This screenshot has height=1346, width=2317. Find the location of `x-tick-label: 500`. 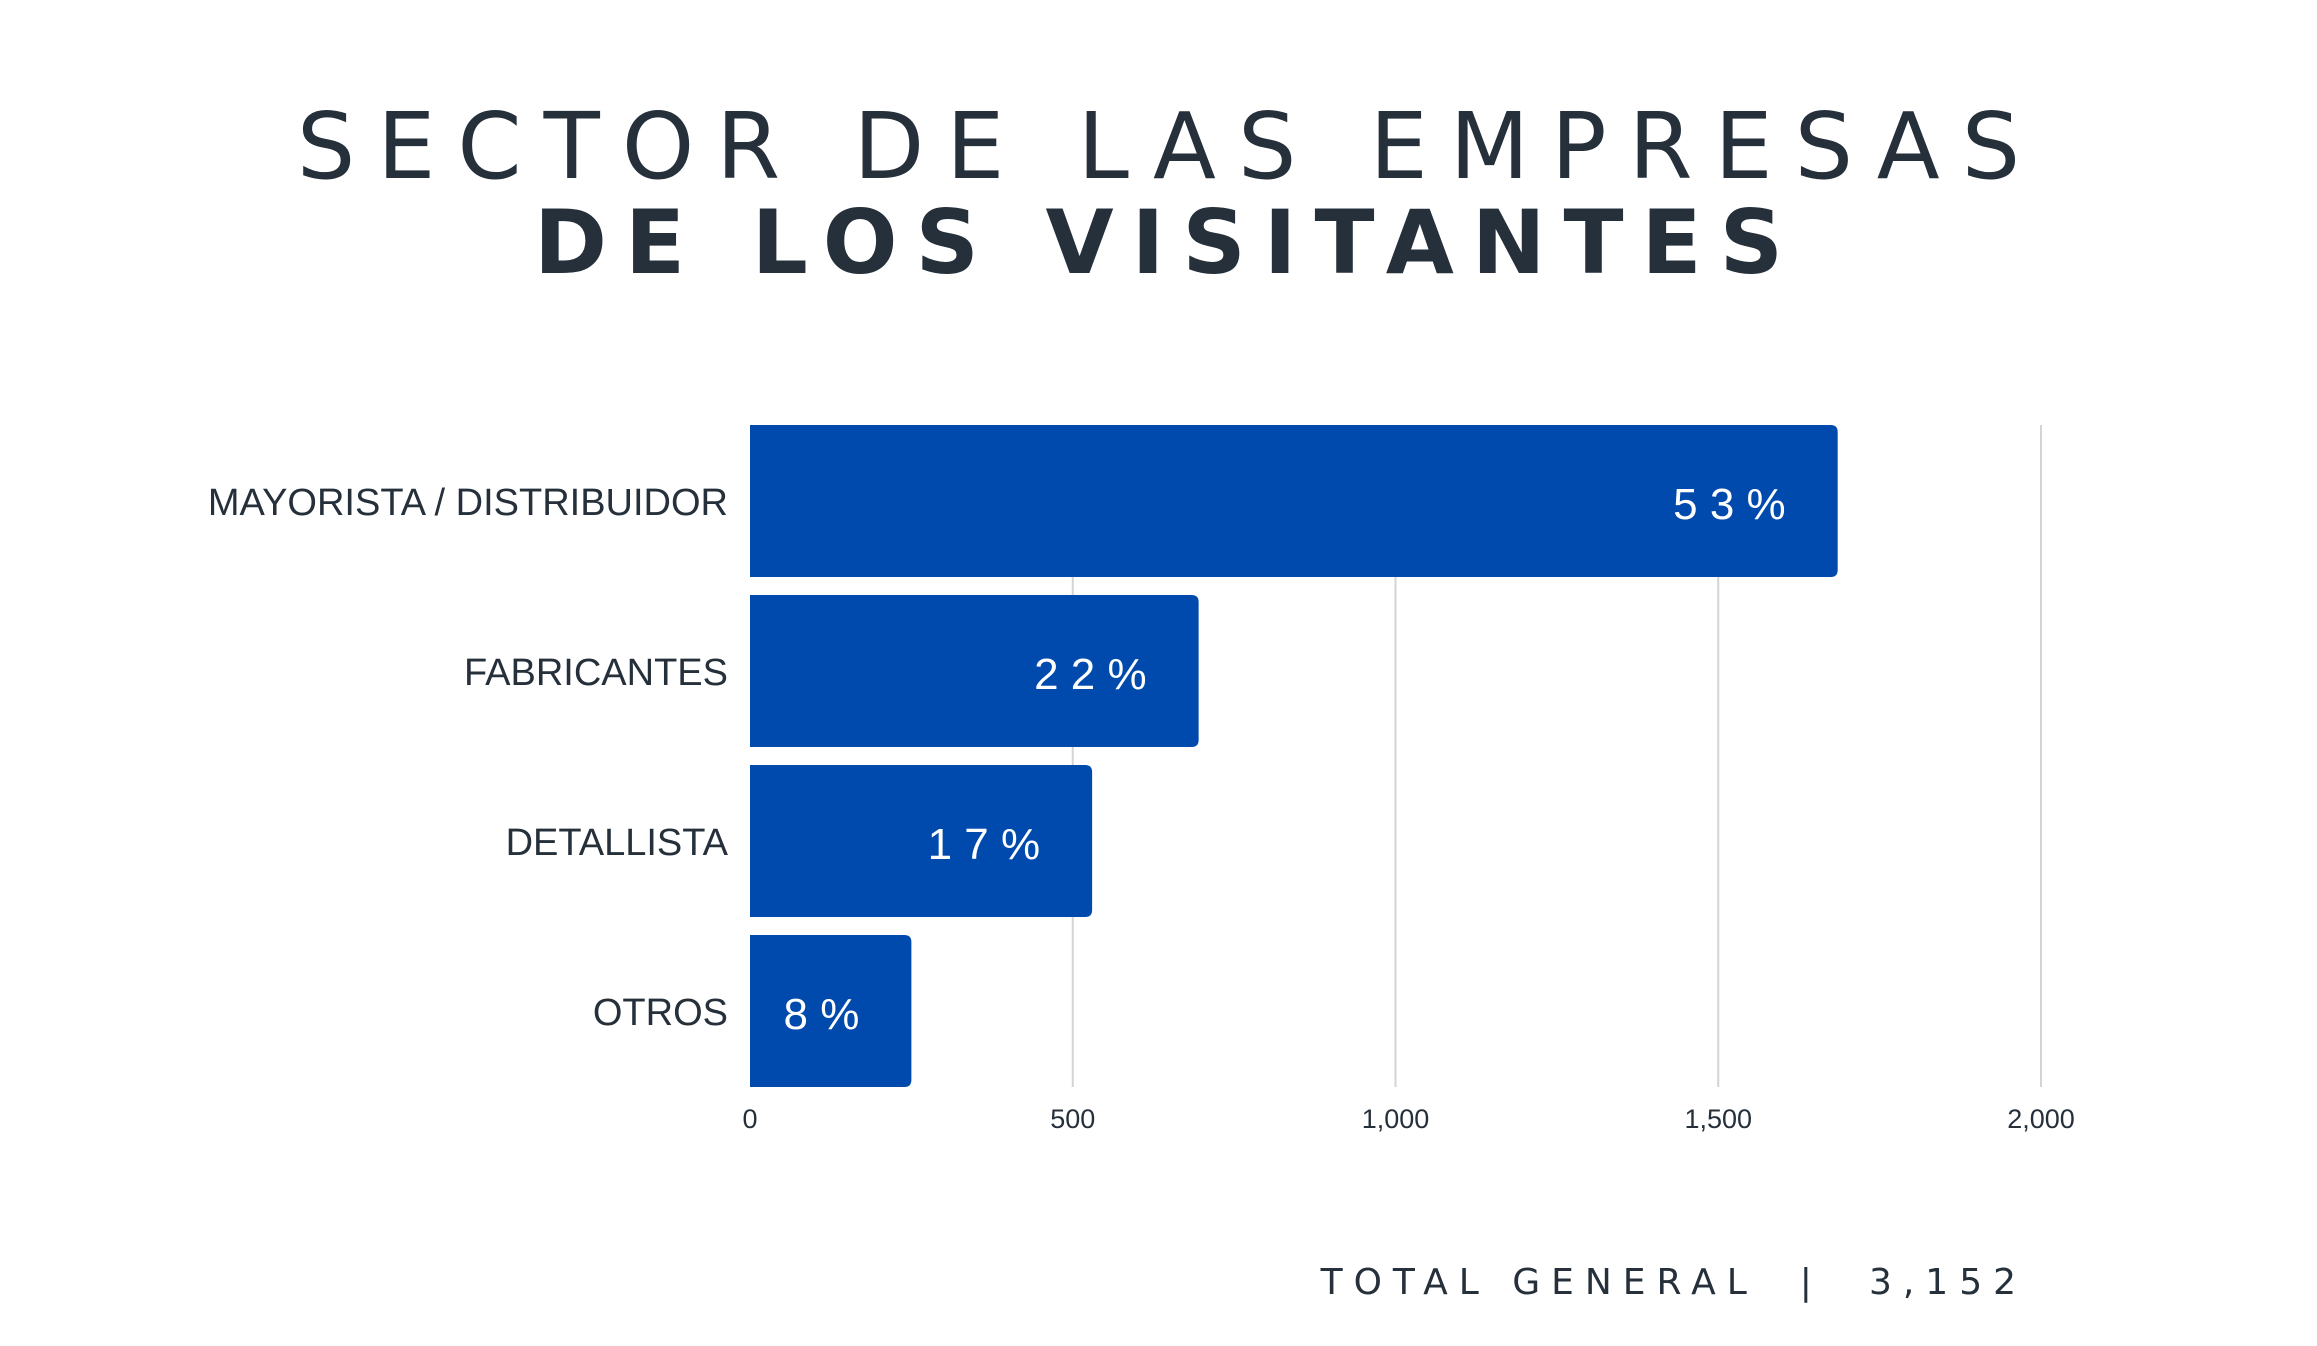

x-tick-label: 500 is located at coordinates (1072, 1119).